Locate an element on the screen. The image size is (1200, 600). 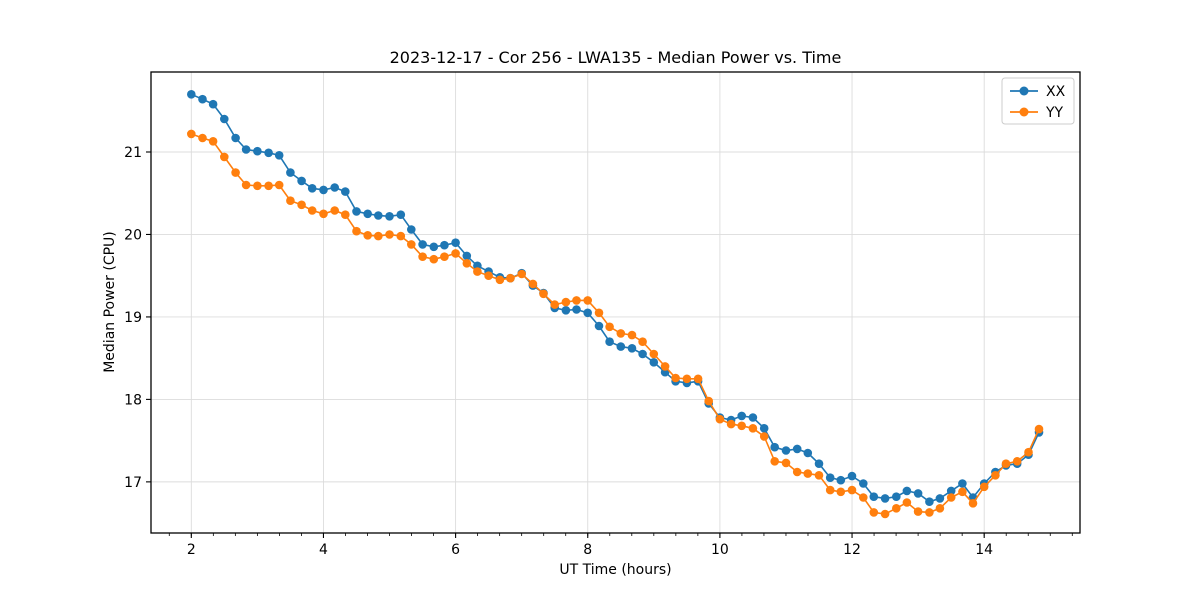
x-axis-label: UT Time (hours) is located at coordinates (615, 570).